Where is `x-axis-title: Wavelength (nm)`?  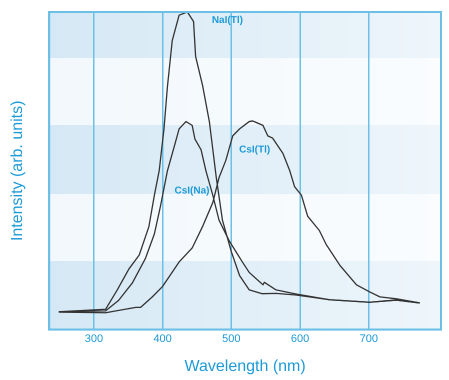 x-axis-title: Wavelength (nm) is located at coordinates (245, 366).